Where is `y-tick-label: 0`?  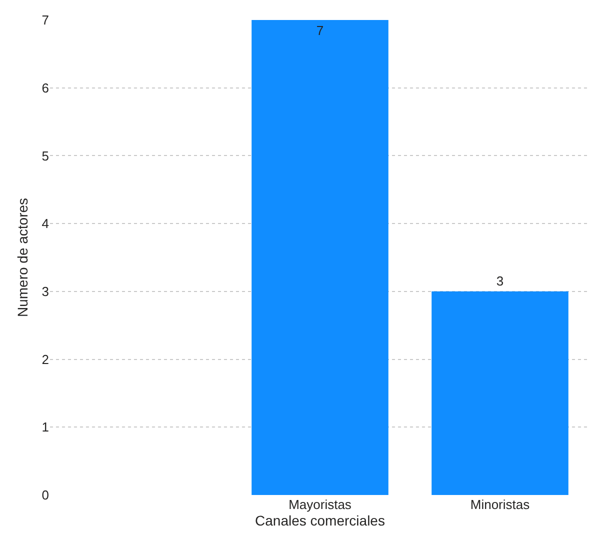 y-tick-label: 0 is located at coordinates (45, 495).